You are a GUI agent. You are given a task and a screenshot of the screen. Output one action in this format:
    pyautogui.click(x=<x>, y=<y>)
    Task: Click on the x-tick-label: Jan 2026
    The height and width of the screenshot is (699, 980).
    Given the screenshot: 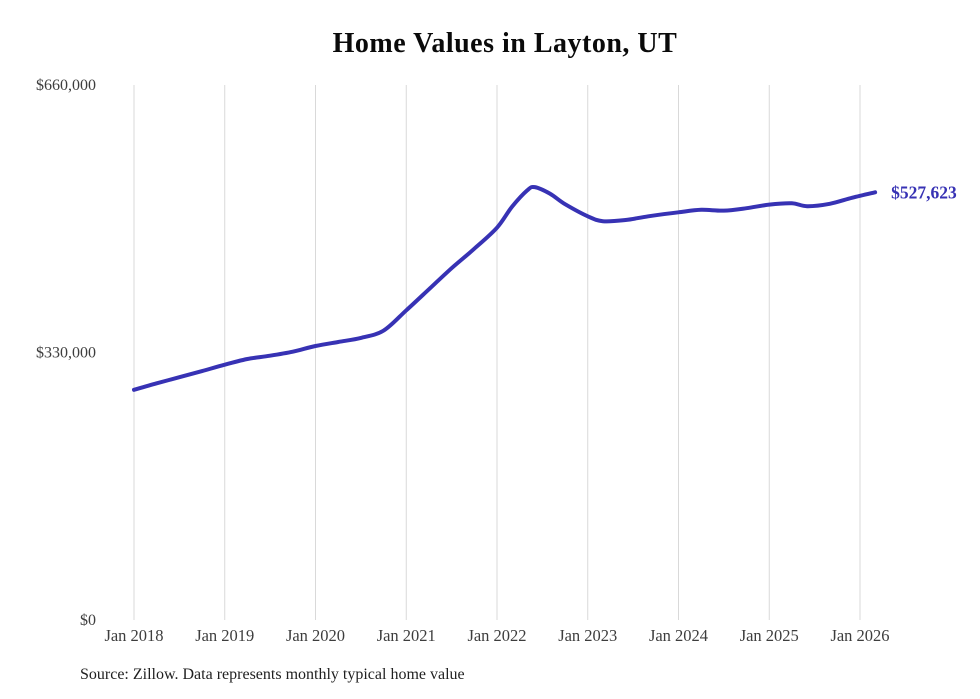 What is the action you would take?
    pyautogui.click(x=859, y=635)
    